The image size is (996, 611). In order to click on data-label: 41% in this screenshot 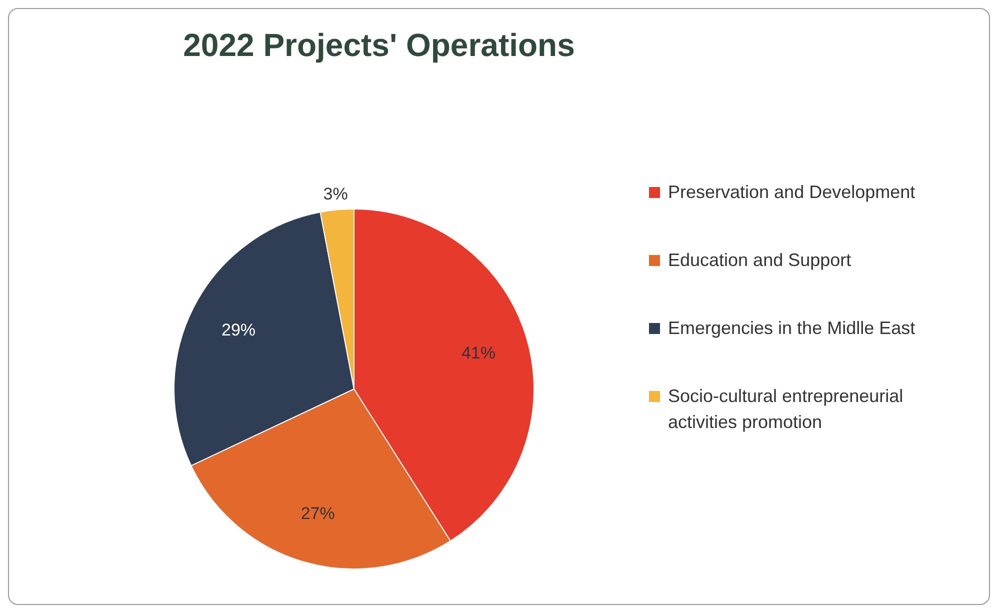, I will do `click(478, 352)`.